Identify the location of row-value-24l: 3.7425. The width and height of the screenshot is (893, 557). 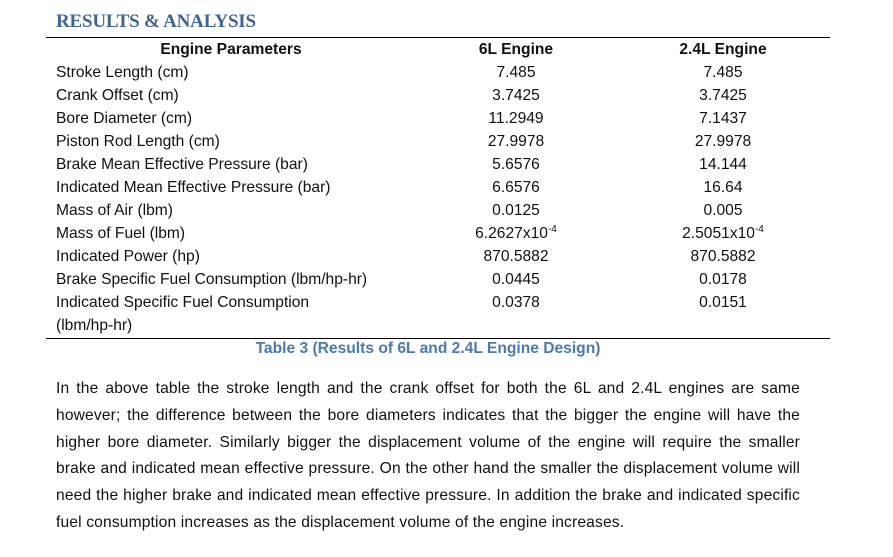
(723, 95).